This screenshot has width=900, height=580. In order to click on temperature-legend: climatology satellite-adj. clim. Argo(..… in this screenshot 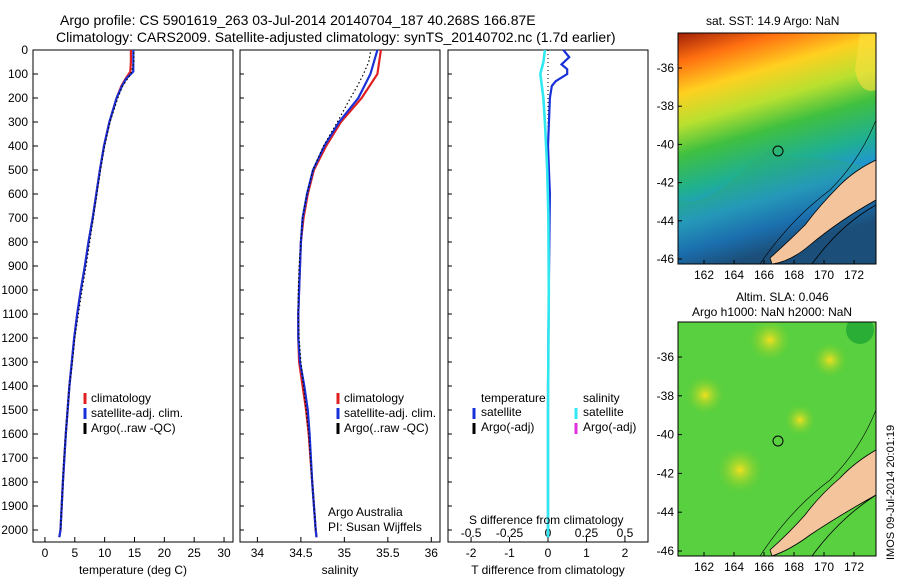, I will do `click(133, 413)`.